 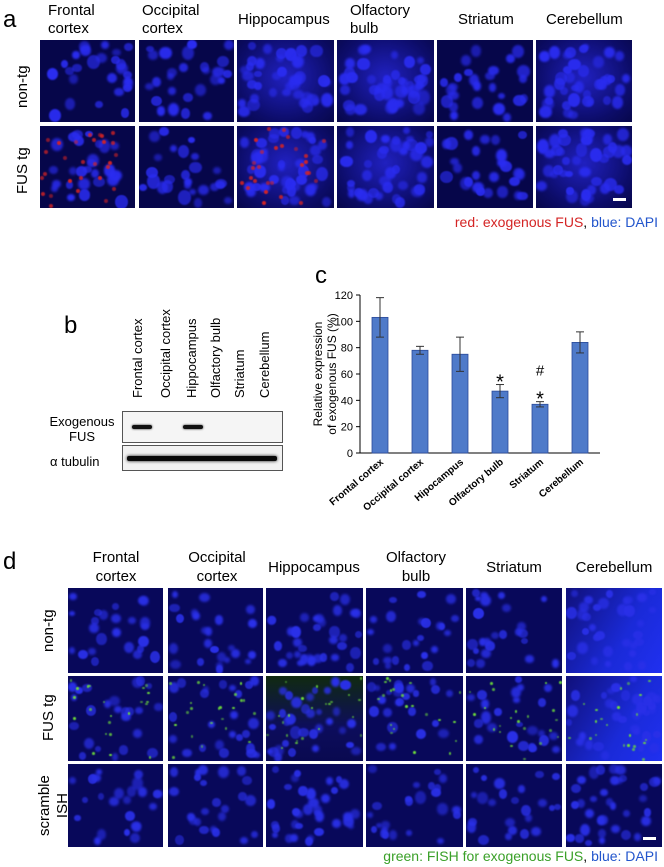 I want to click on panel-d-tile-fustg-olfactory, so click(x=414, y=718).